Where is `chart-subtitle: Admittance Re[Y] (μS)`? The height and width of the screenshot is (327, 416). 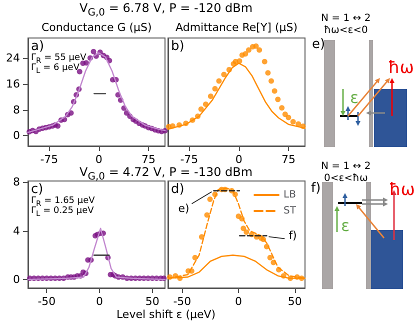 chart-subtitle: Admittance Re[Y] (μS) is located at coordinates (237, 27).